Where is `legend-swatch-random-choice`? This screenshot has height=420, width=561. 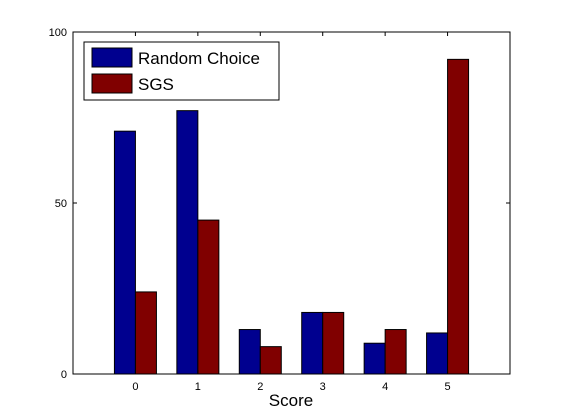 legend-swatch-random-choice is located at coordinates (112, 57).